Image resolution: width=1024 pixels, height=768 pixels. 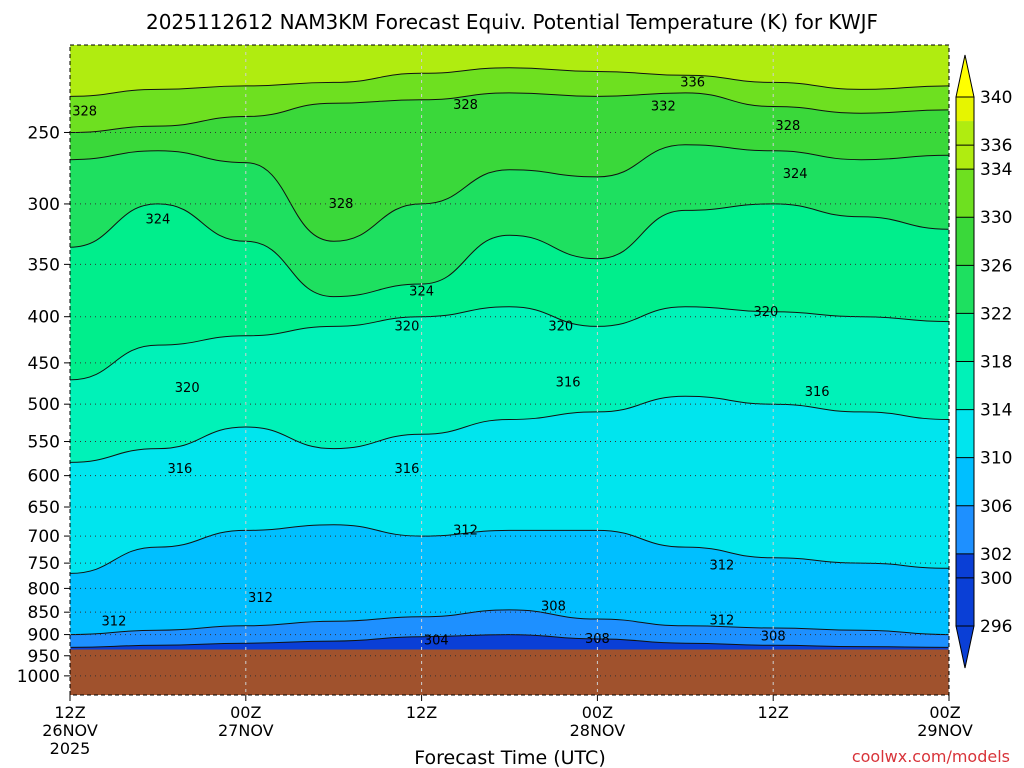 What do you see at coordinates (70, 730) in the screenshot?
I see `x-tick-date: 26NOV` at bounding box center [70, 730].